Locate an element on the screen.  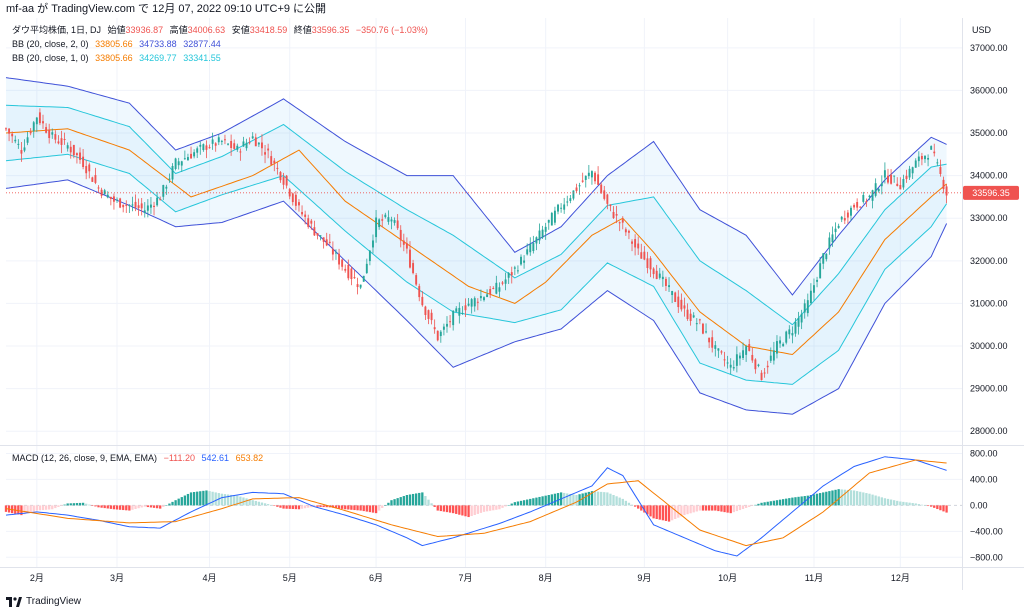
tradingview-footer: TradingView is located at coordinates (43, 601).